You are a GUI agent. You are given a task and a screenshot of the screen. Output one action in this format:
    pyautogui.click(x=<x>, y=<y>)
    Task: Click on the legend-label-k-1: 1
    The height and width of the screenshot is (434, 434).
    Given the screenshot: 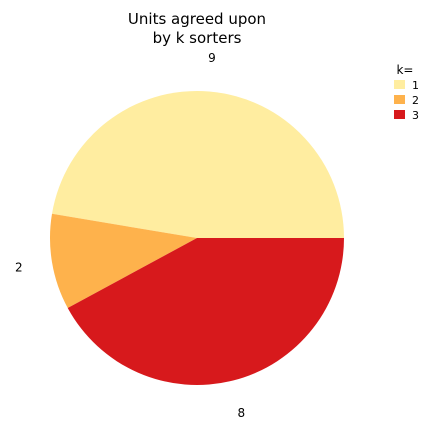 What is the action you would take?
    pyautogui.click(x=415, y=85)
    